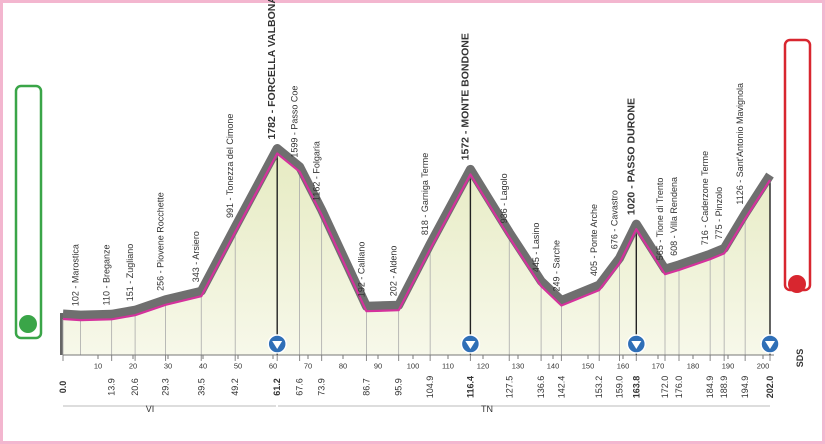  What do you see at coordinates (112, 387) in the screenshot?
I see `km-label: 13.9` at bounding box center [112, 387].